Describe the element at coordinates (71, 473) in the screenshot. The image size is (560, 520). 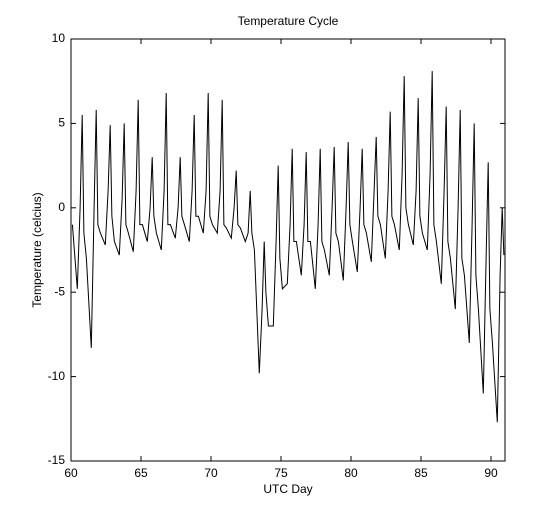
I see `x-tick-label: 60` at that location.